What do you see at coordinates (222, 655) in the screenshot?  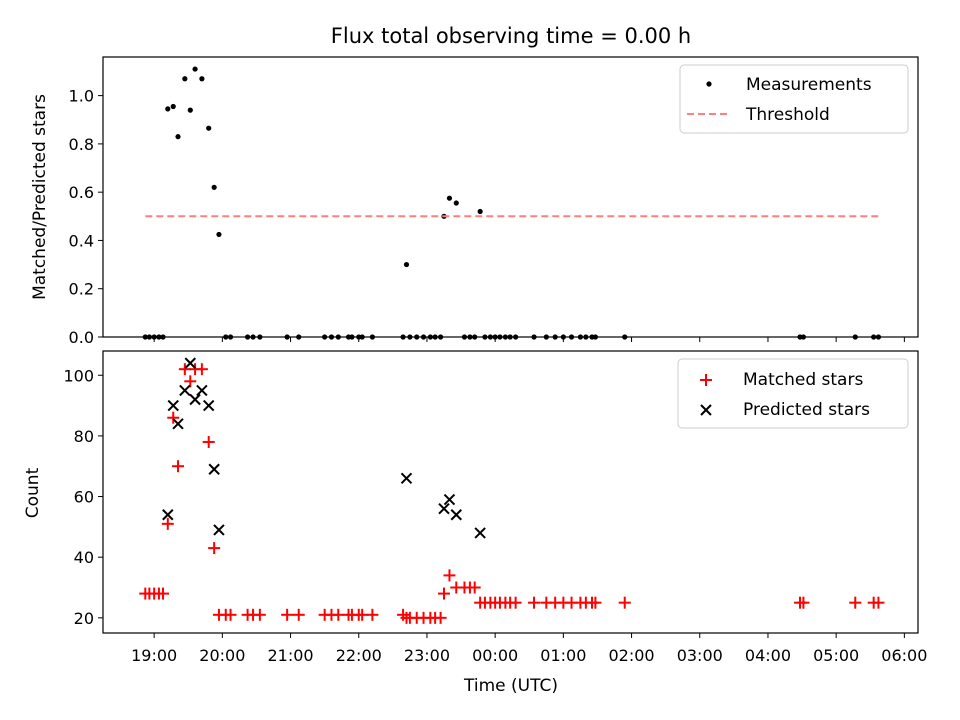 I see `x-tick-label: 20:00` at bounding box center [222, 655].